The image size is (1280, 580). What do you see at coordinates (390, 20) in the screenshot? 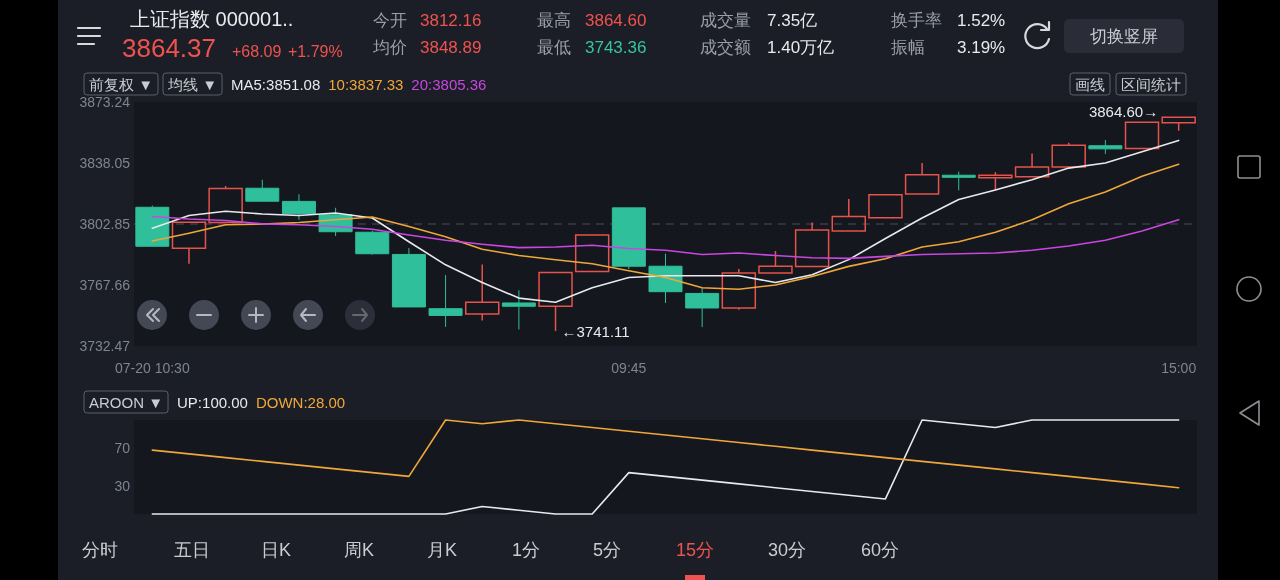
I see `text: 今开` at bounding box center [390, 20].